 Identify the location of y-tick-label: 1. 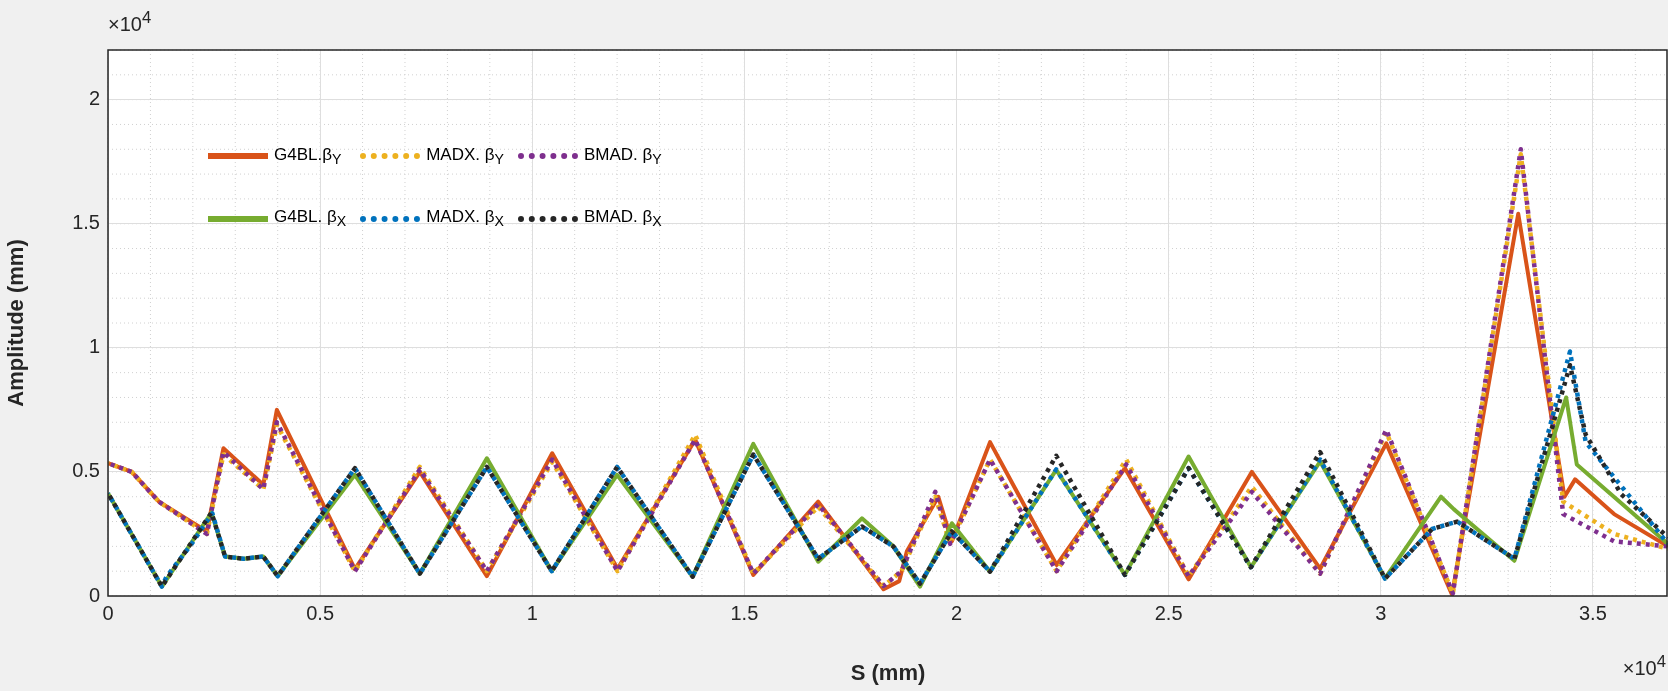
(94, 346).